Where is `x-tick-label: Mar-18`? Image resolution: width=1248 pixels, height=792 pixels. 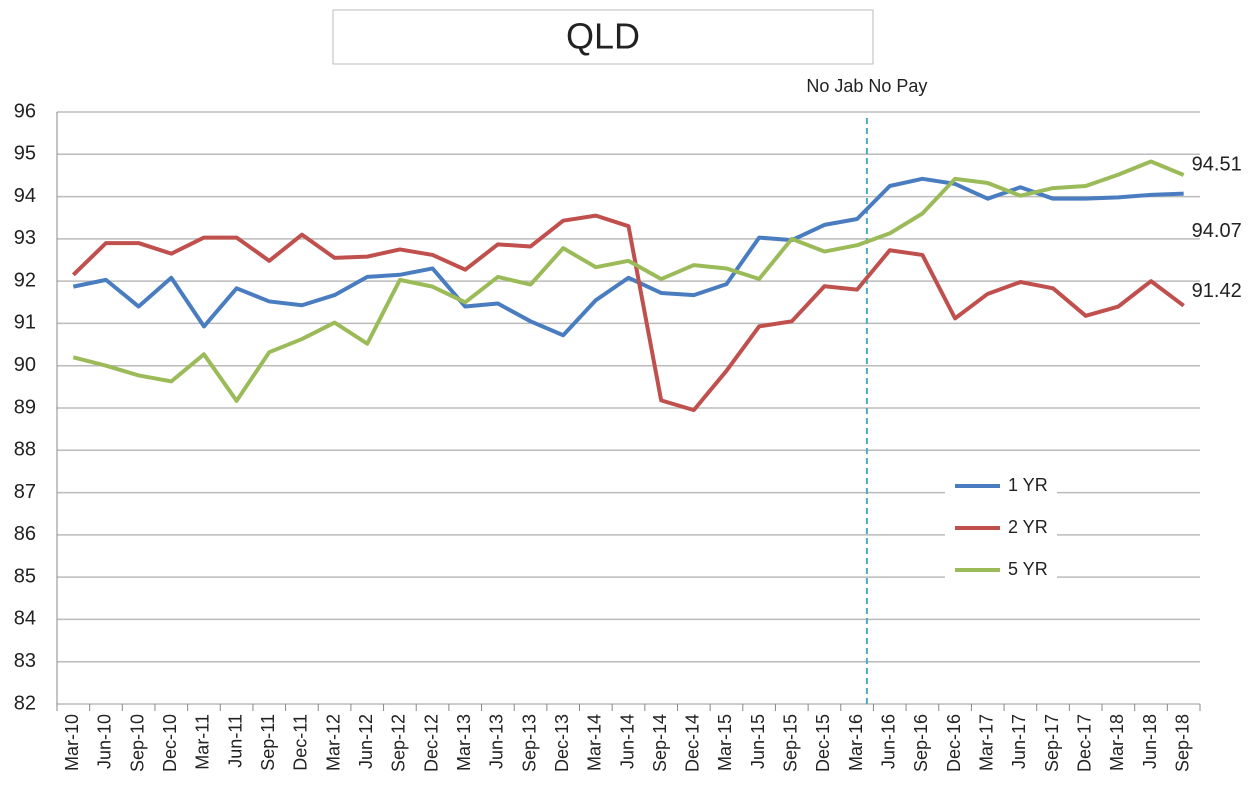
x-tick-label: Mar-18 is located at coordinates (1117, 742).